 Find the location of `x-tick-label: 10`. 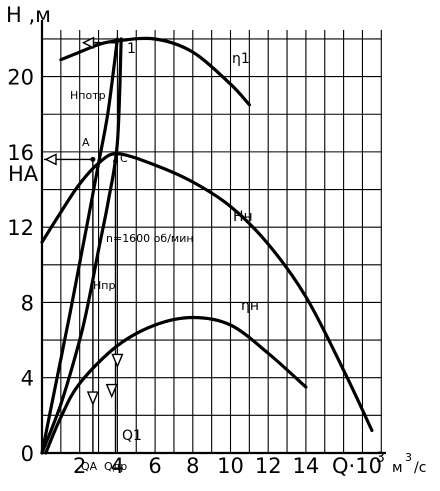

x-tick-label: 10 is located at coordinates (230, 466).